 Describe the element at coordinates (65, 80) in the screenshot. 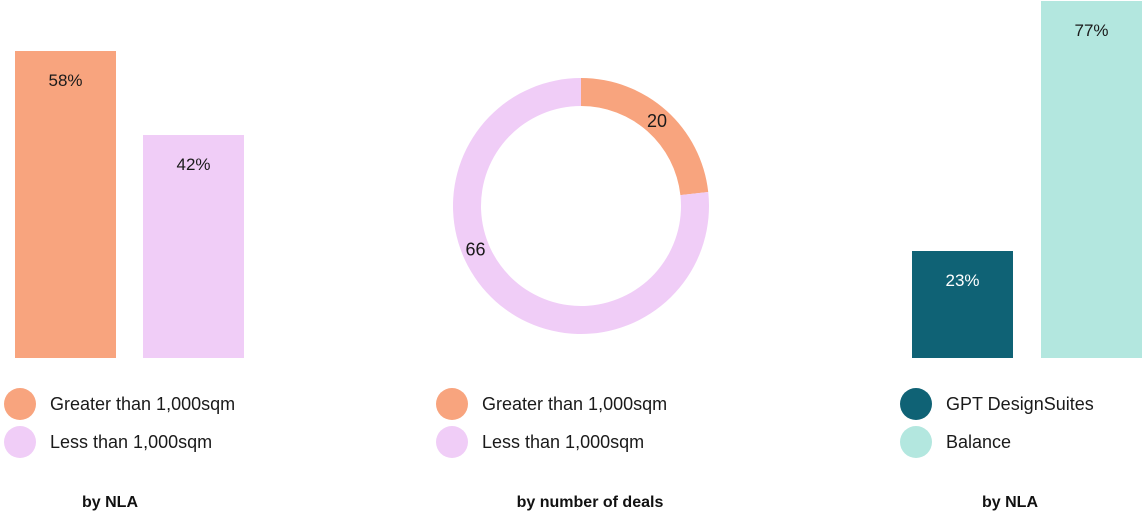

I see `bar-data-label: 58%` at that location.